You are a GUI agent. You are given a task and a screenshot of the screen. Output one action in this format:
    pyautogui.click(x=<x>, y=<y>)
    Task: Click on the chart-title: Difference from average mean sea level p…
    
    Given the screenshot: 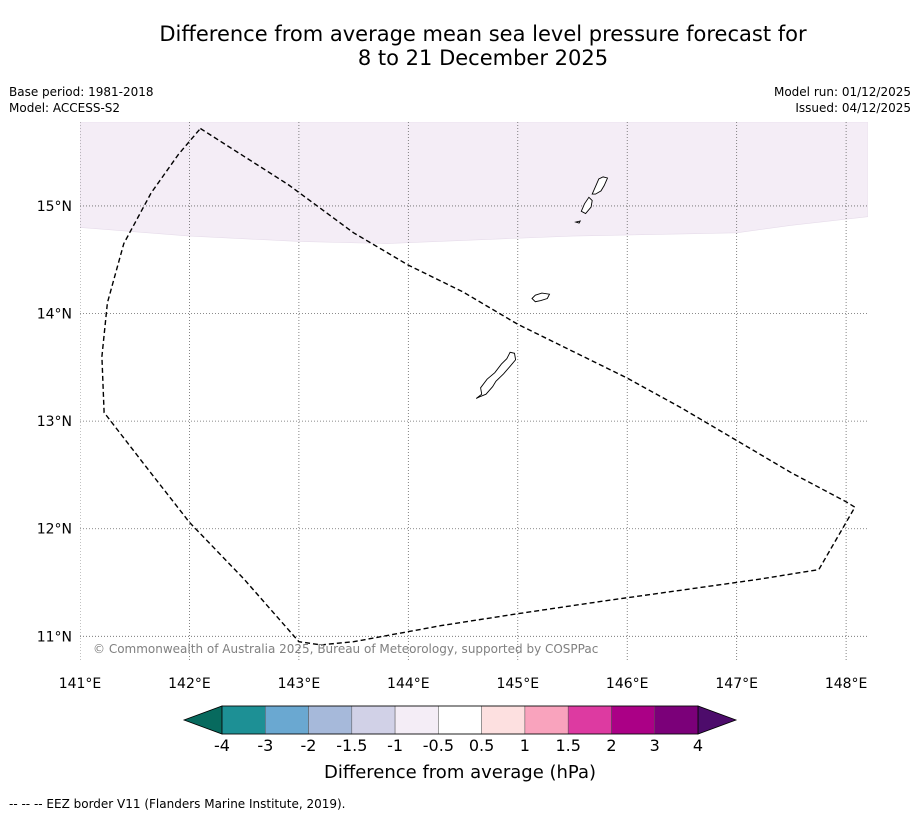 What is the action you would take?
    pyautogui.click(x=459, y=46)
    